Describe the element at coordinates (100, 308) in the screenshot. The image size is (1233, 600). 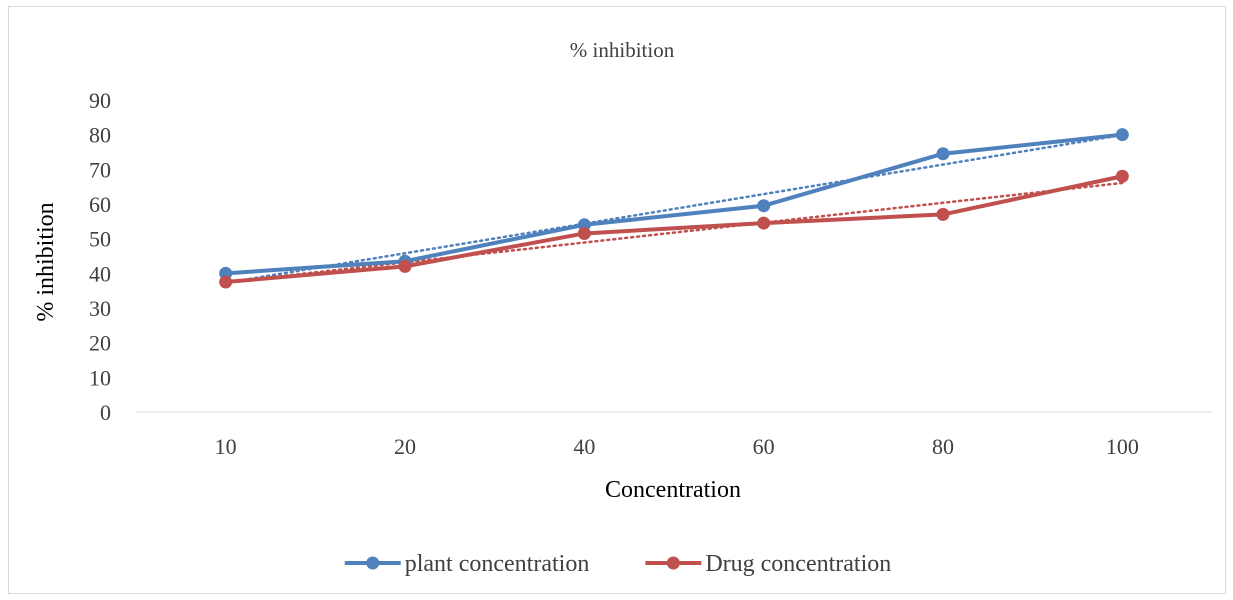
I see `y-tick-label: 30` at that location.